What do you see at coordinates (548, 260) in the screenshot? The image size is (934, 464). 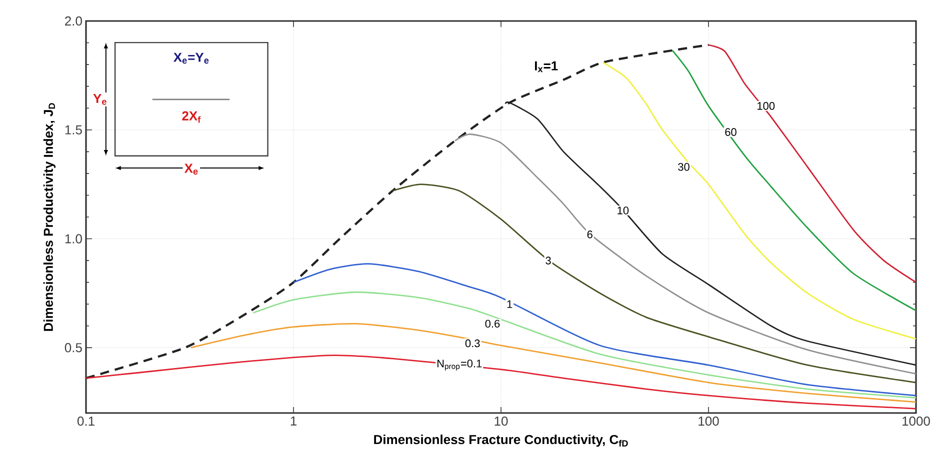 I see `annotation: 3` at bounding box center [548, 260].